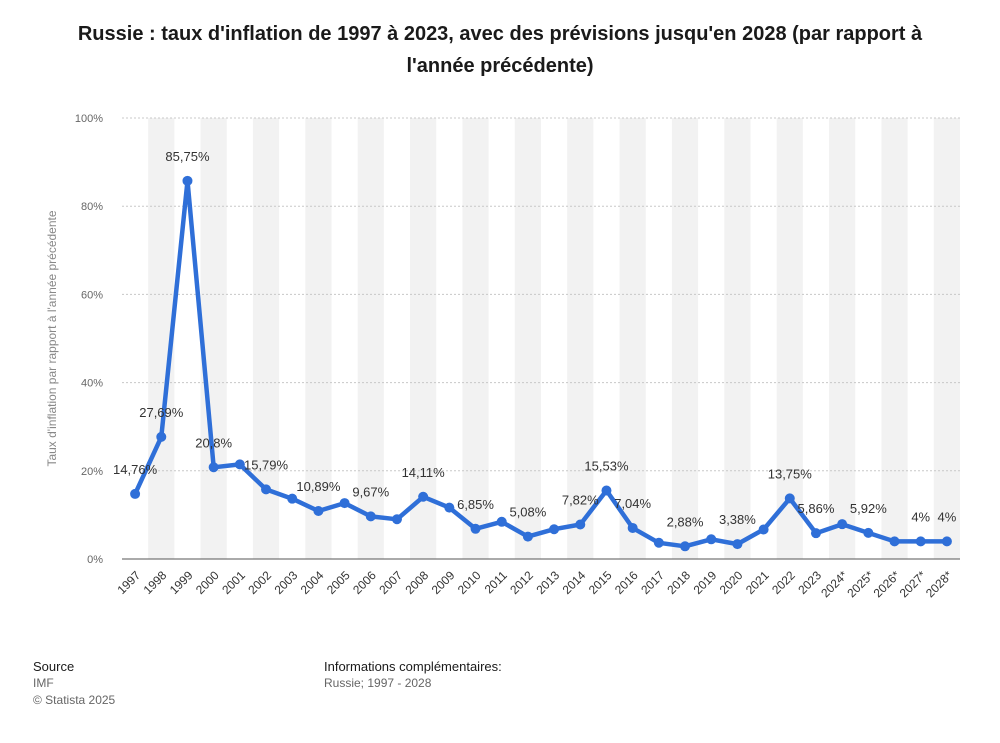  What do you see at coordinates (95, 560) in the screenshot?
I see `y-tick-label: 0%` at bounding box center [95, 560].